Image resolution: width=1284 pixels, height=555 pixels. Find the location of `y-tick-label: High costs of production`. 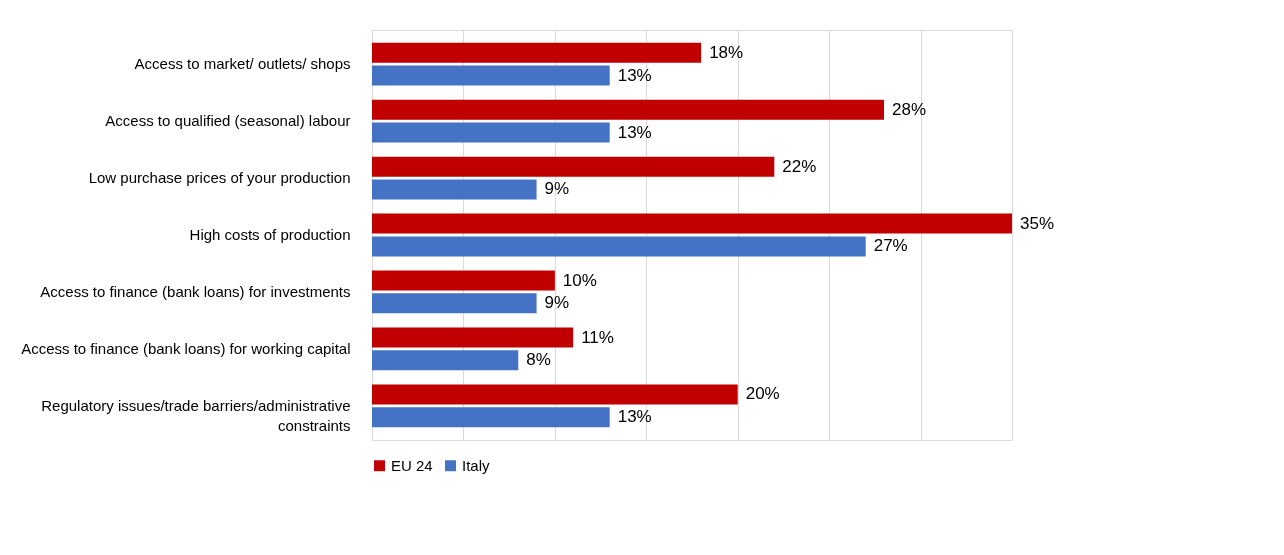

y-tick-label: High costs of production is located at coordinates (270, 234).